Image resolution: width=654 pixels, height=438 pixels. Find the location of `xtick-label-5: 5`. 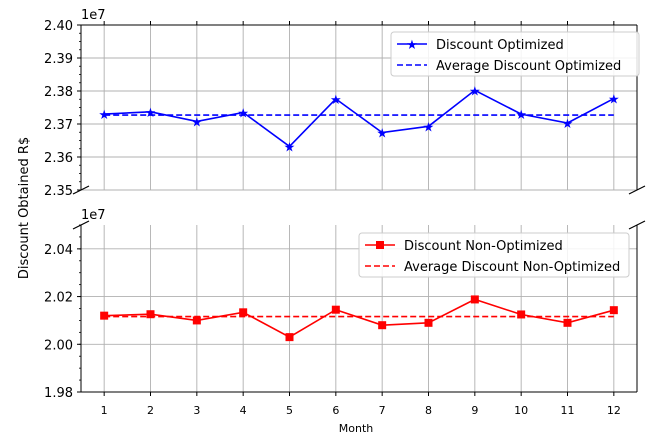

xtick-label-5: 5 is located at coordinates (289, 410).